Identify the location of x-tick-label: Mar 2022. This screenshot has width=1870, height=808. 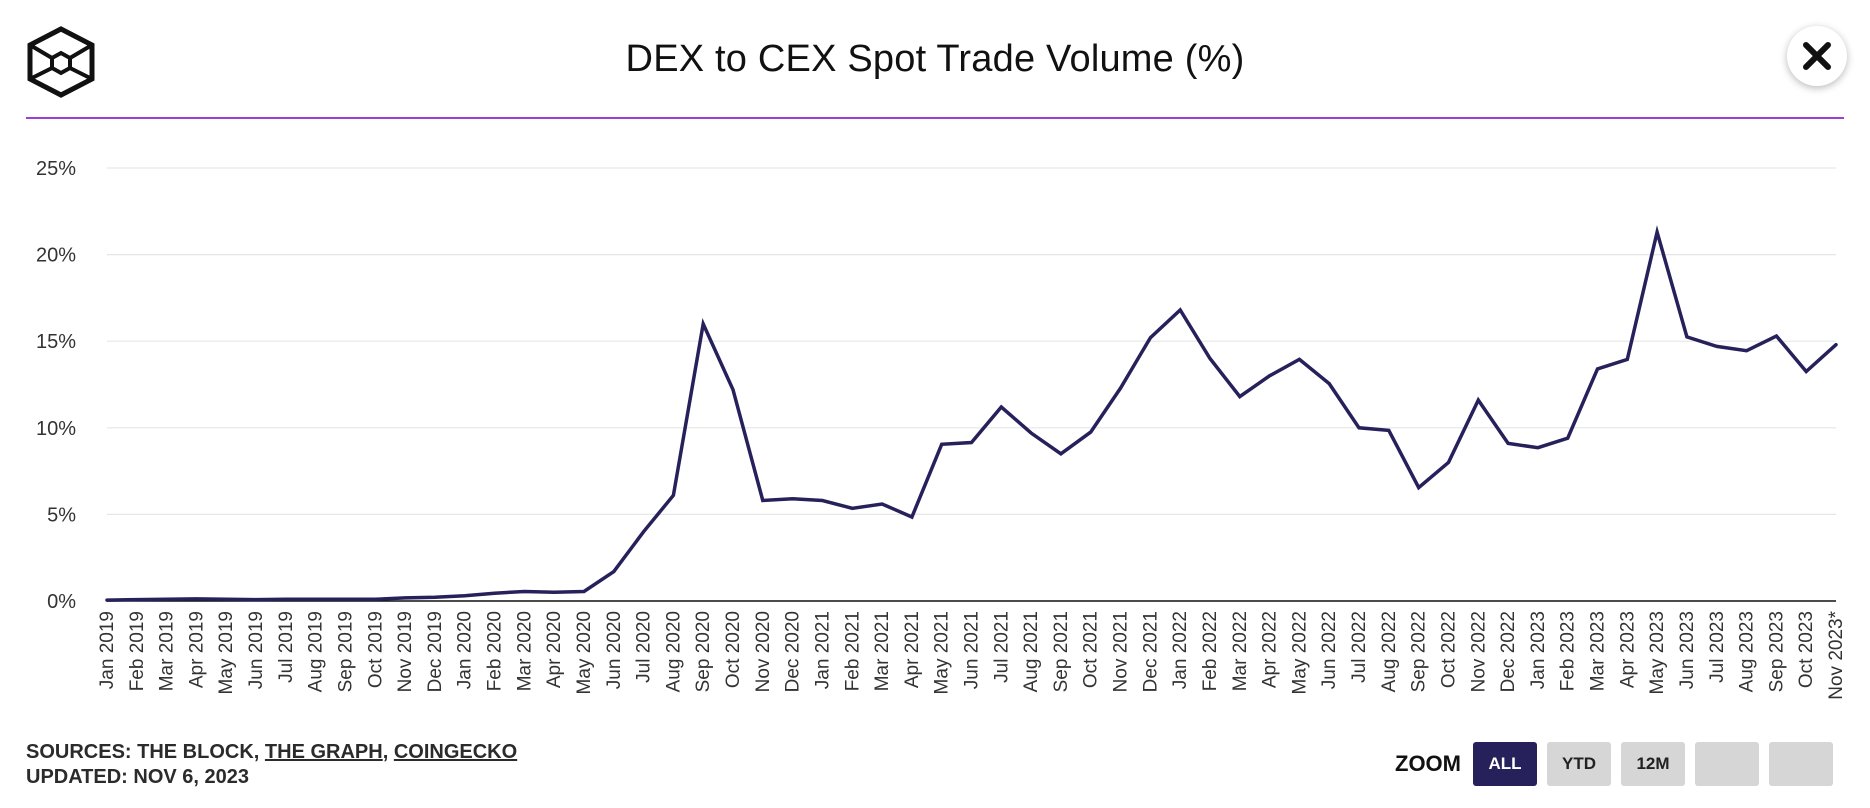
(1240, 651).